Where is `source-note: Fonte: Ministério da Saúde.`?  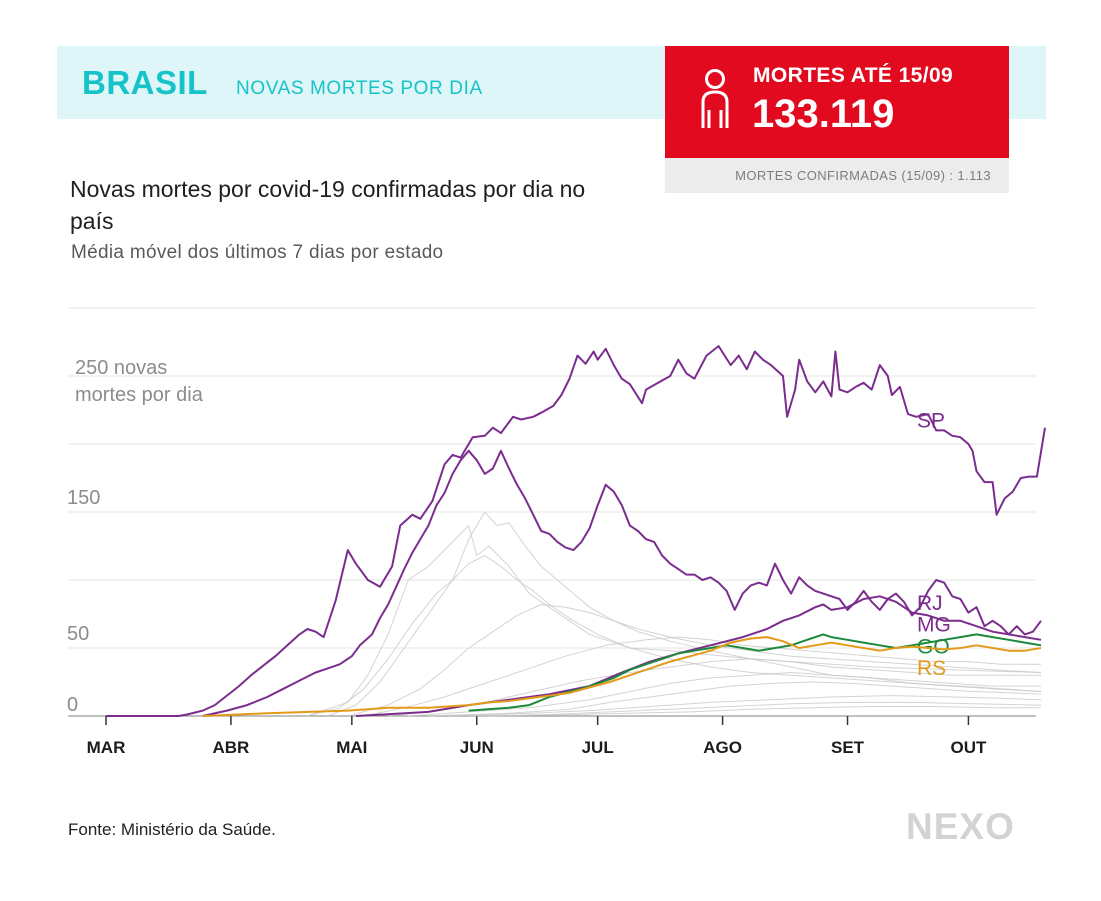
source-note: Fonte: Ministério da Saúde. is located at coordinates (172, 829).